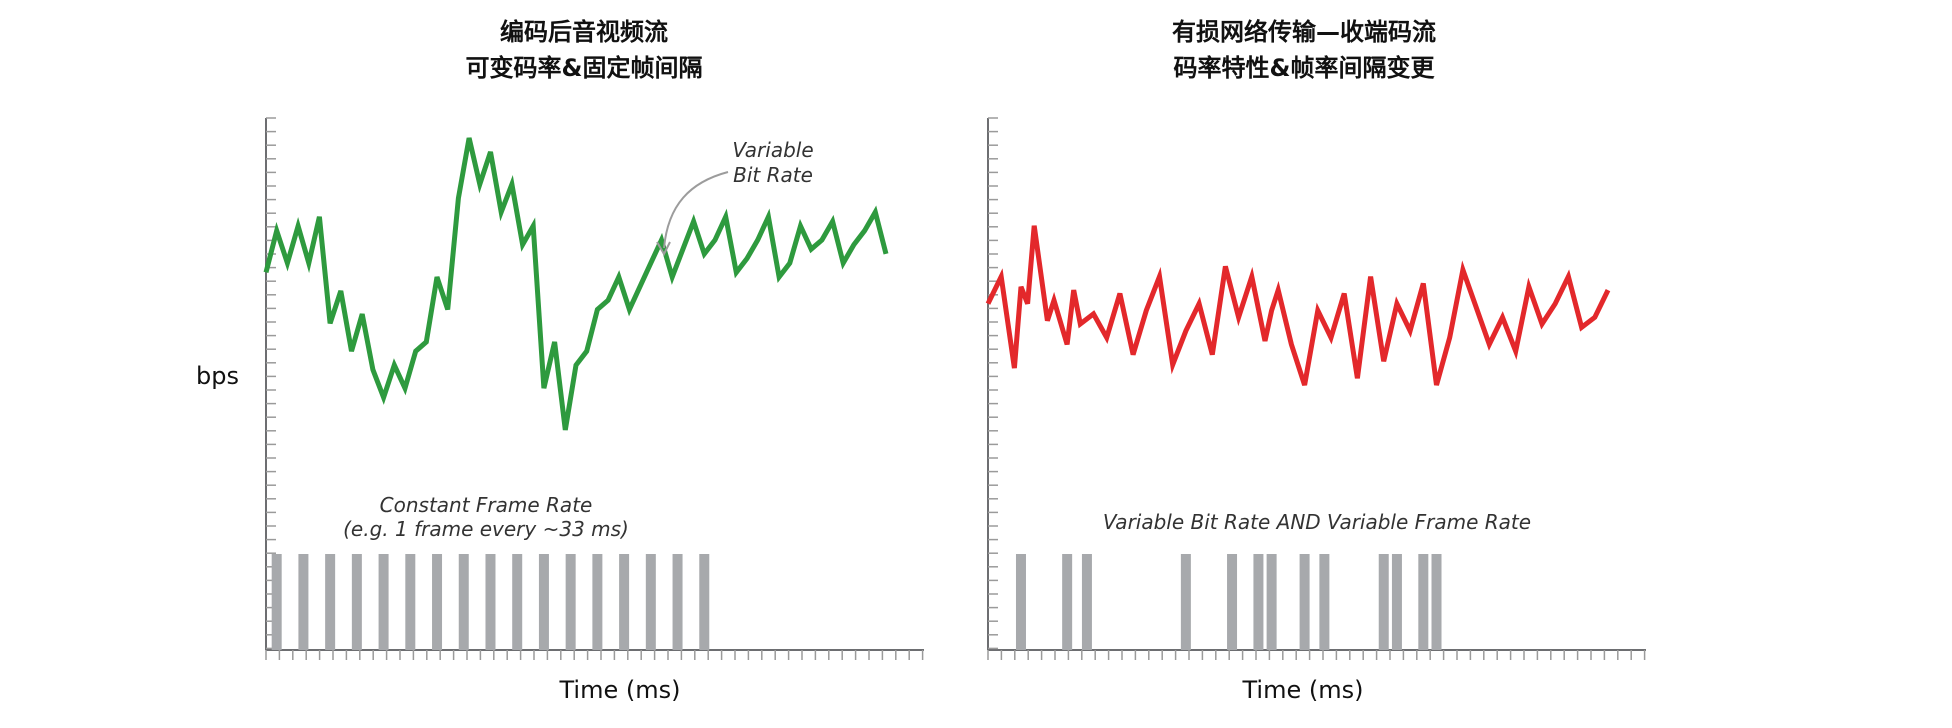 The width and height of the screenshot is (1952, 728). I want to click on left-x-axis-label: Time (ms), so click(620, 690).